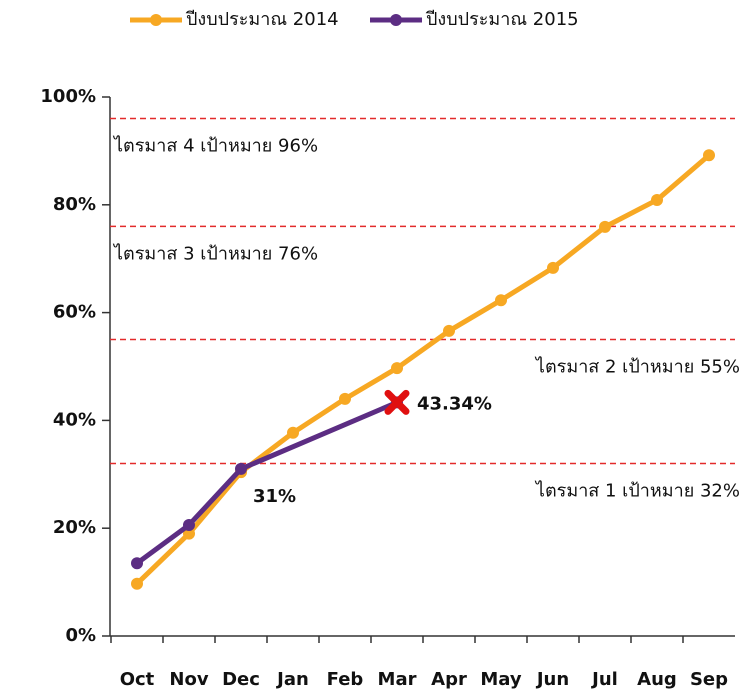  What do you see at coordinates (266, 483) in the screenshot?
I see `series-line` at bounding box center [266, 483].